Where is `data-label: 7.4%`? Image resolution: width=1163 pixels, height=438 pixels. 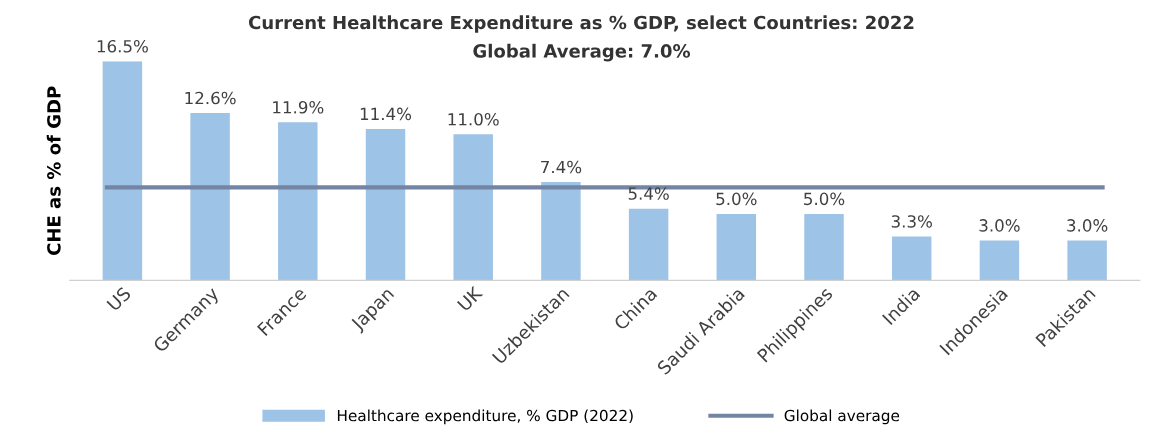 data-label: 7.4% is located at coordinates (561, 167).